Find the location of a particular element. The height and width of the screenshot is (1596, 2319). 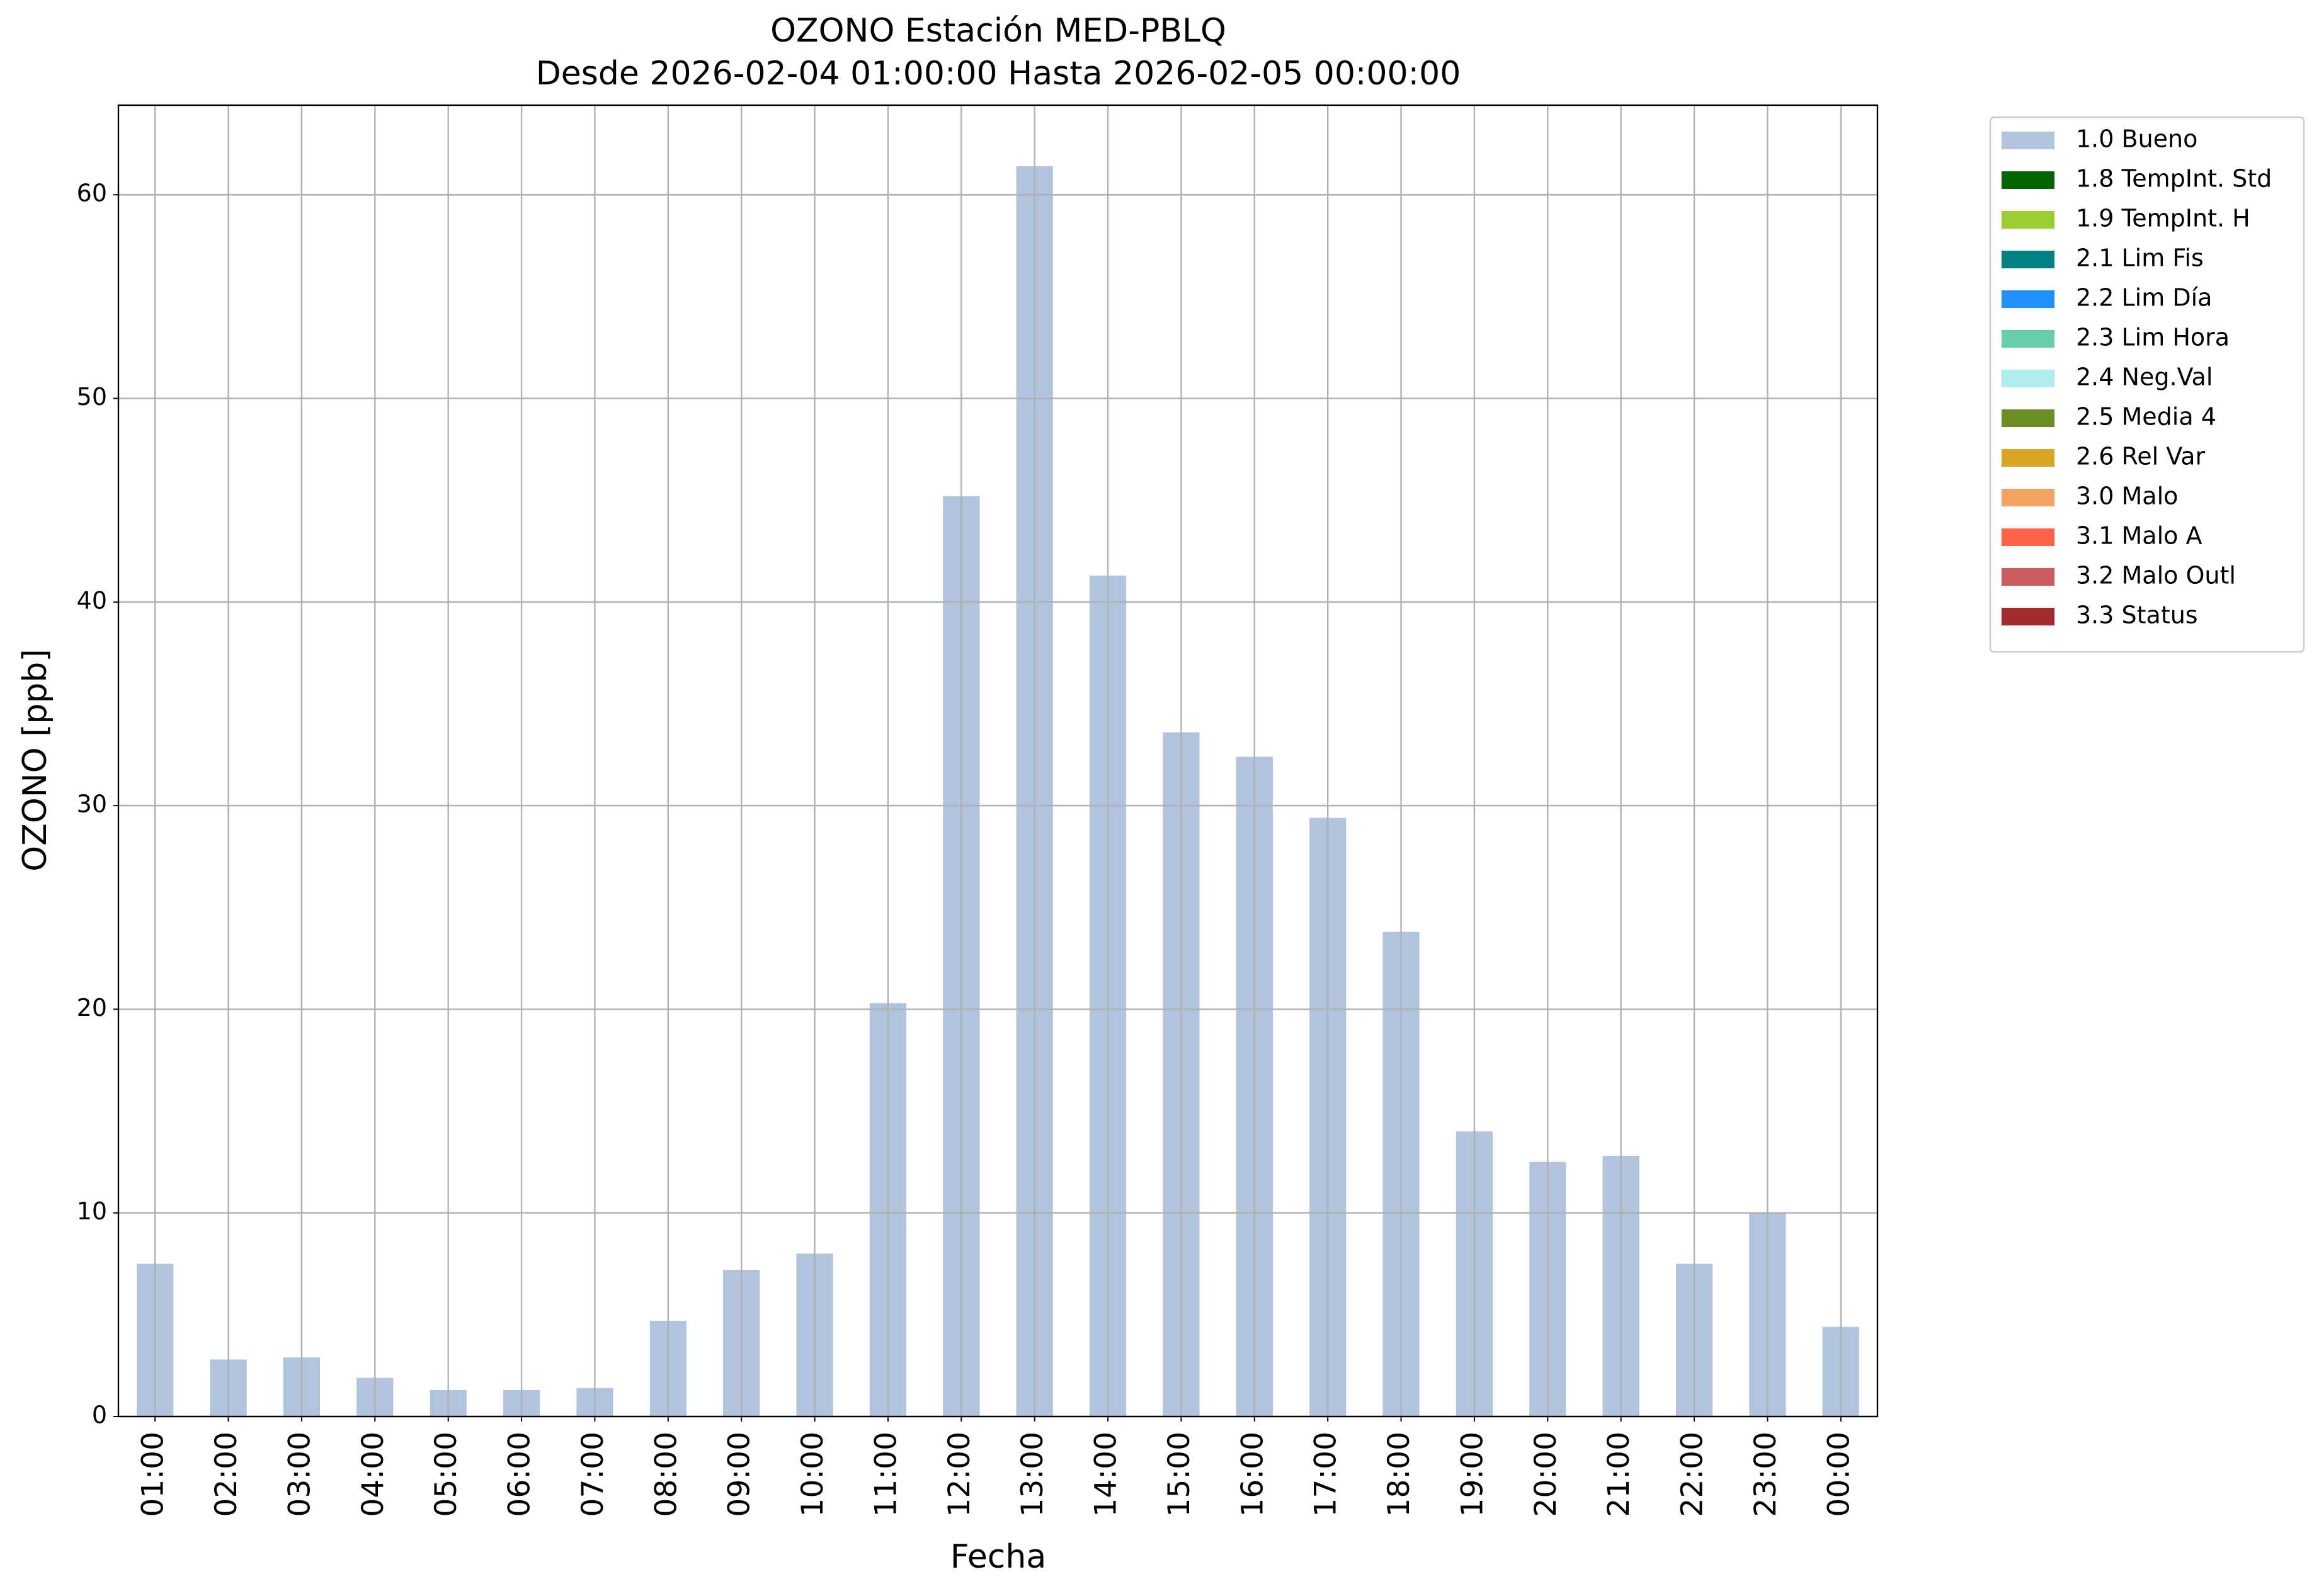

legend-label: 2.5 Media 4 is located at coordinates (2146, 417).